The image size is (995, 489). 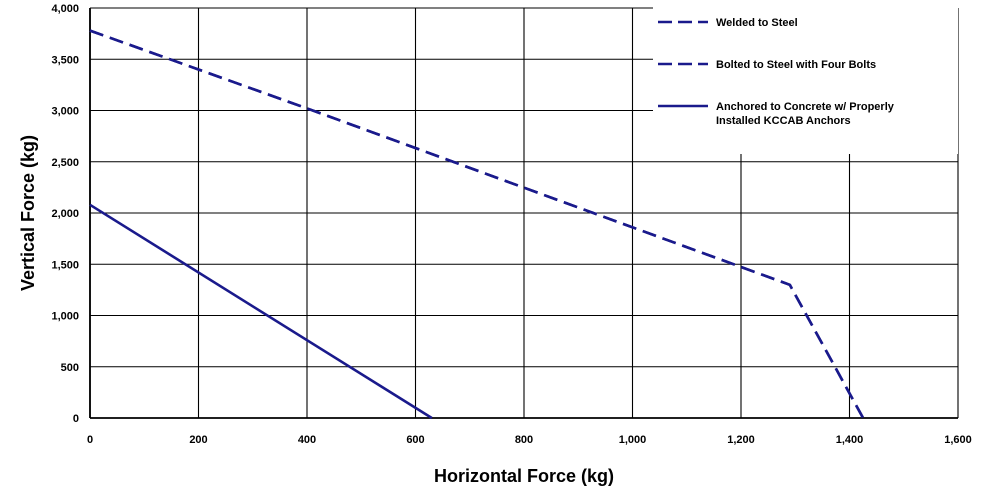 I want to click on x-axis-label: Horizontal Force (kg), so click(x=524, y=476).